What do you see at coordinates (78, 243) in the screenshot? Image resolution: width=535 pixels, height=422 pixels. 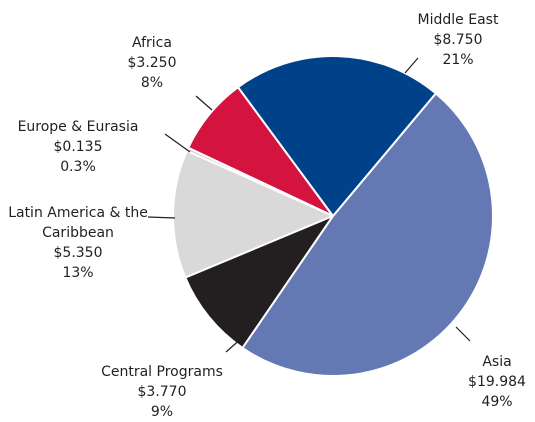 I see `slice-label: Latin America & the Caribbean $5.350 13%` at bounding box center [78, 243].